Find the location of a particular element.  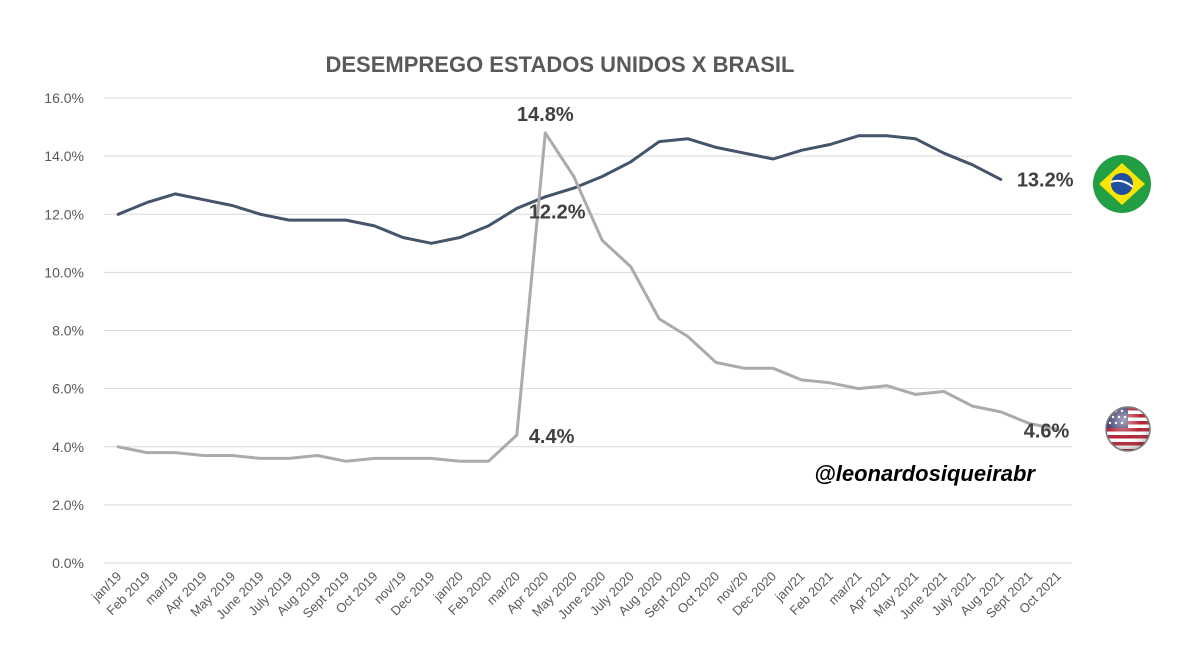

y-tick-label: 0.0% is located at coordinates (68, 563).